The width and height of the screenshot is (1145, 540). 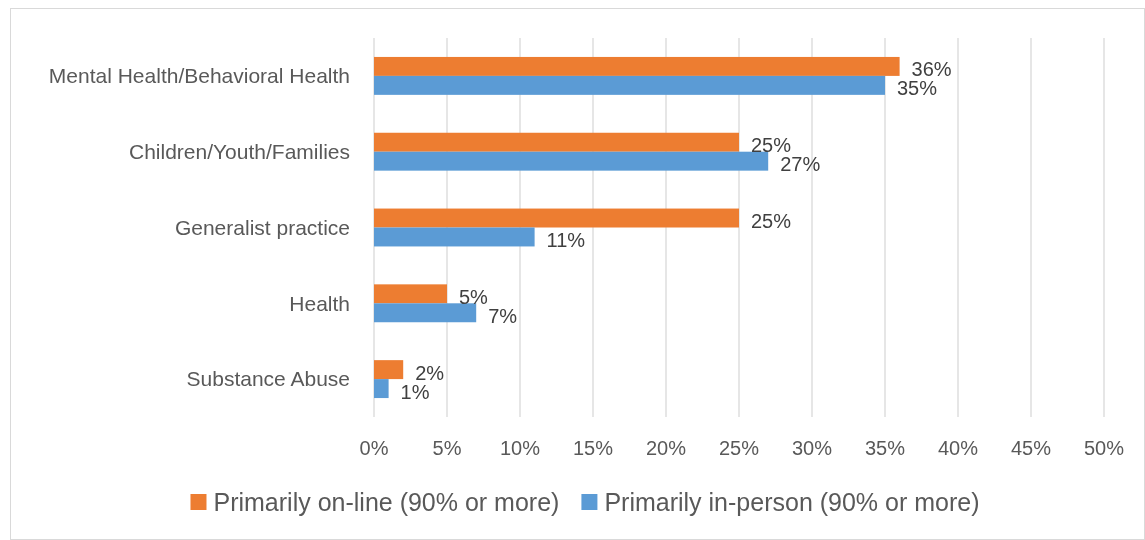 What do you see at coordinates (885, 448) in the screenshot?
I see `x-tick-label: 35%` at bounding box center [885, 448].